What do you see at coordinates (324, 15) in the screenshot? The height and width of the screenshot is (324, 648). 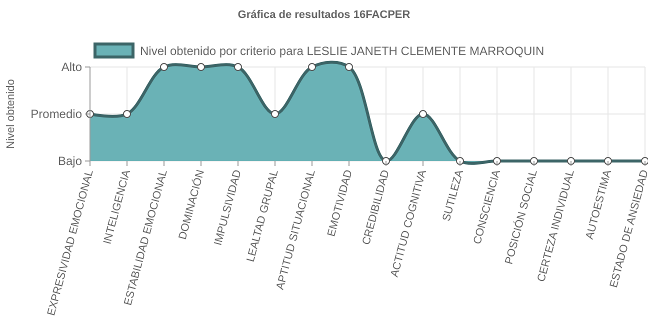 I see `chart-title: Gráfica de resultados 16FACPER` at bounding box center [324, 15].